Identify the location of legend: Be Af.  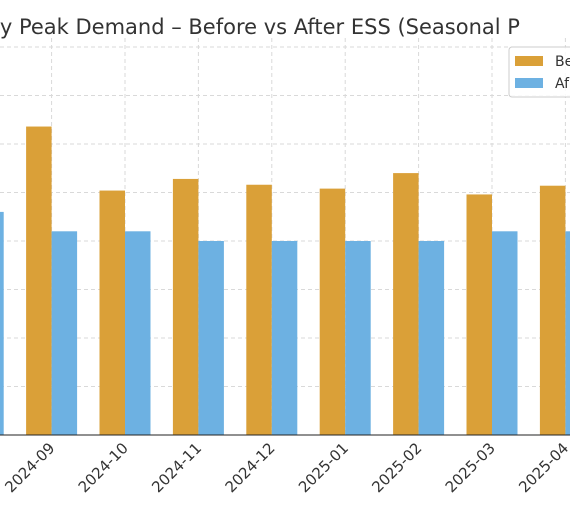
(539, 72).